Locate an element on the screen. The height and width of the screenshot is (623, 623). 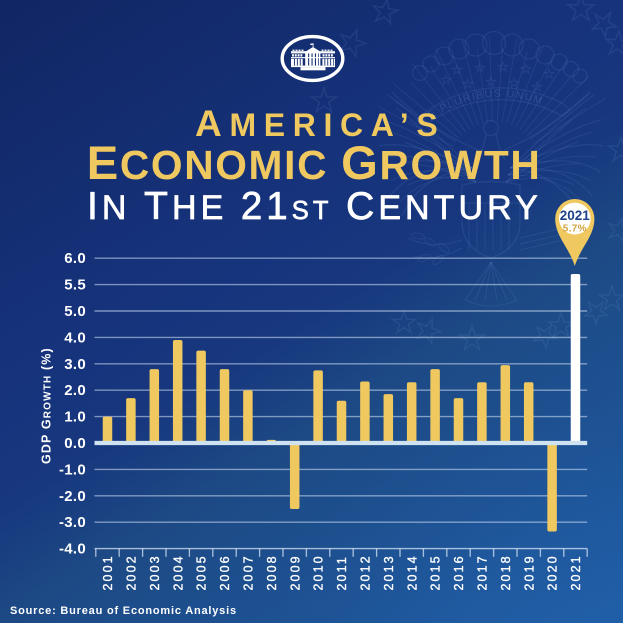
svg-text: 2020 is located at coordinates (553, 572).